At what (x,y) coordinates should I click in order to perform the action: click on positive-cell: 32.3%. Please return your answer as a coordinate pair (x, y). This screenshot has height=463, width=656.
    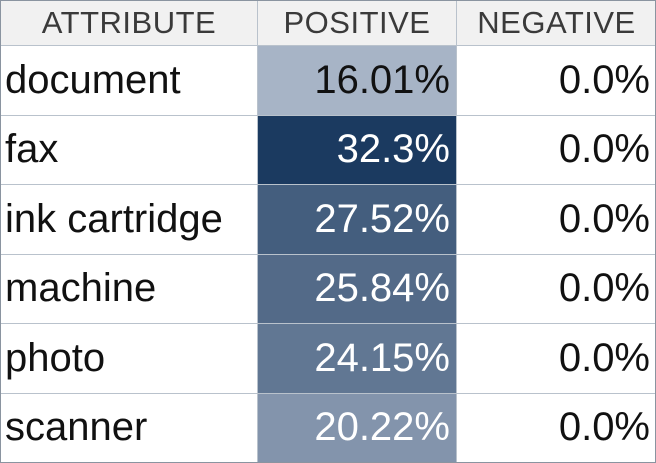
    Looking at the image, I should click on (357, 149).